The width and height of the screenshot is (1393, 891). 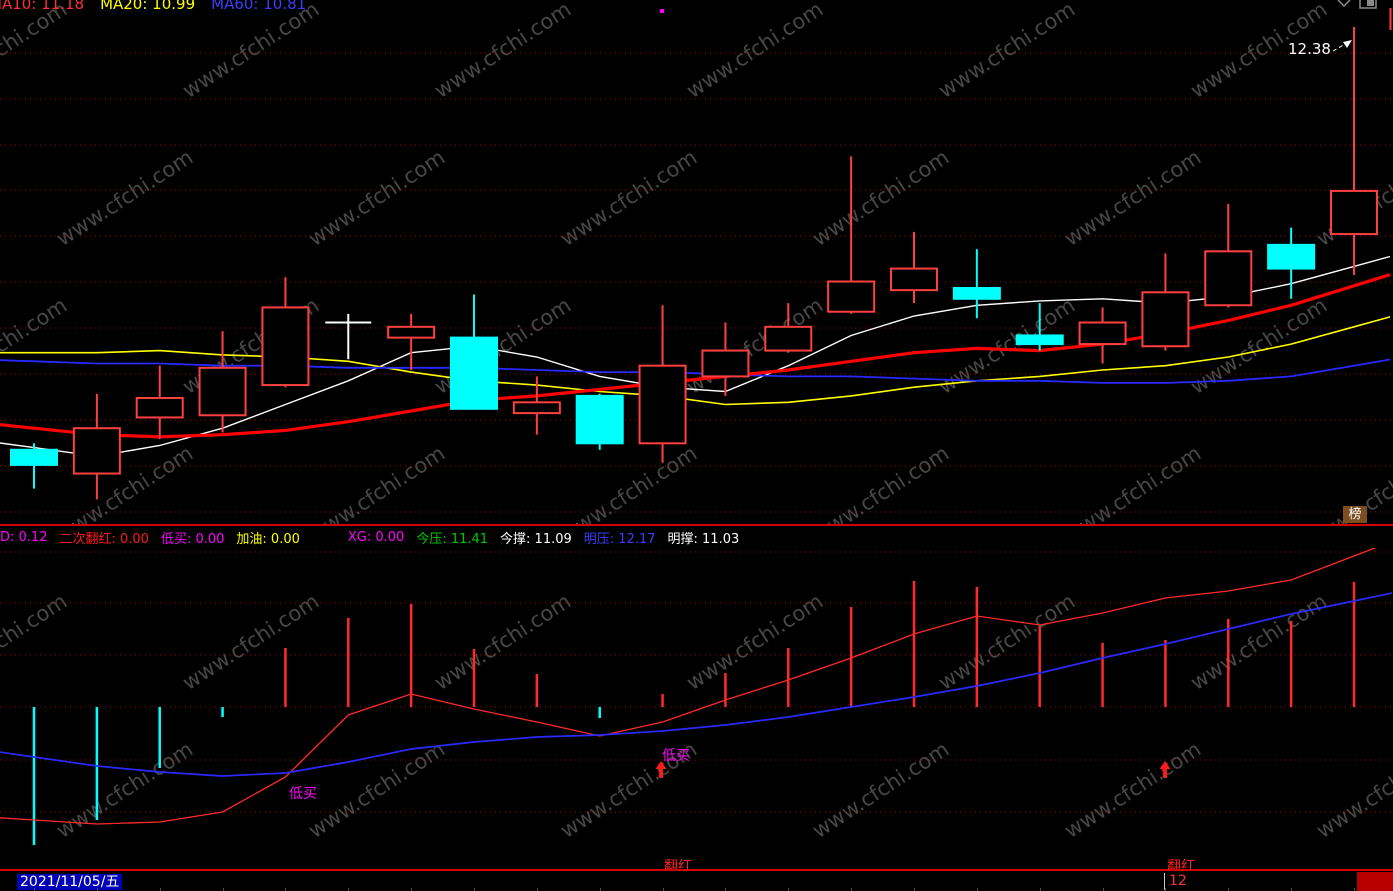 What do you see at coordinates (104, 539) in the screenshot?
I see `indicator-item: 二次翻红: 0.00` at bounding box center [104, 539].